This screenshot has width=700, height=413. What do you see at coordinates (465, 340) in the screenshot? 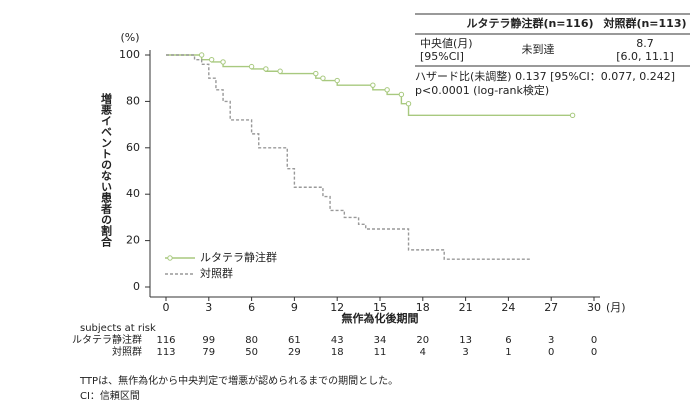
I see `risk-count: 13` at bounding box center [465, 340].